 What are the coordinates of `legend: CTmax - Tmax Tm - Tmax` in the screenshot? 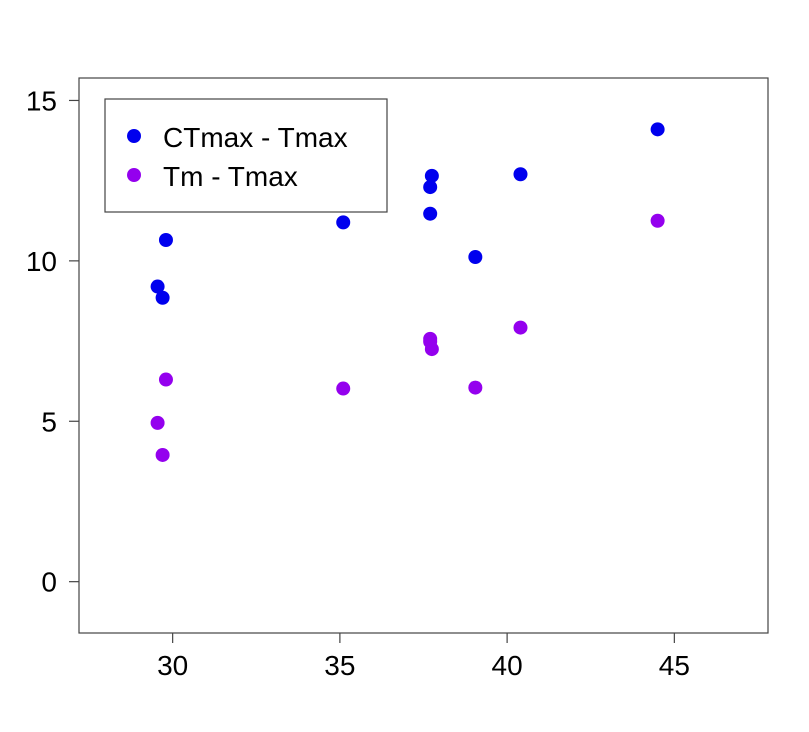 It's located at (246, 155).